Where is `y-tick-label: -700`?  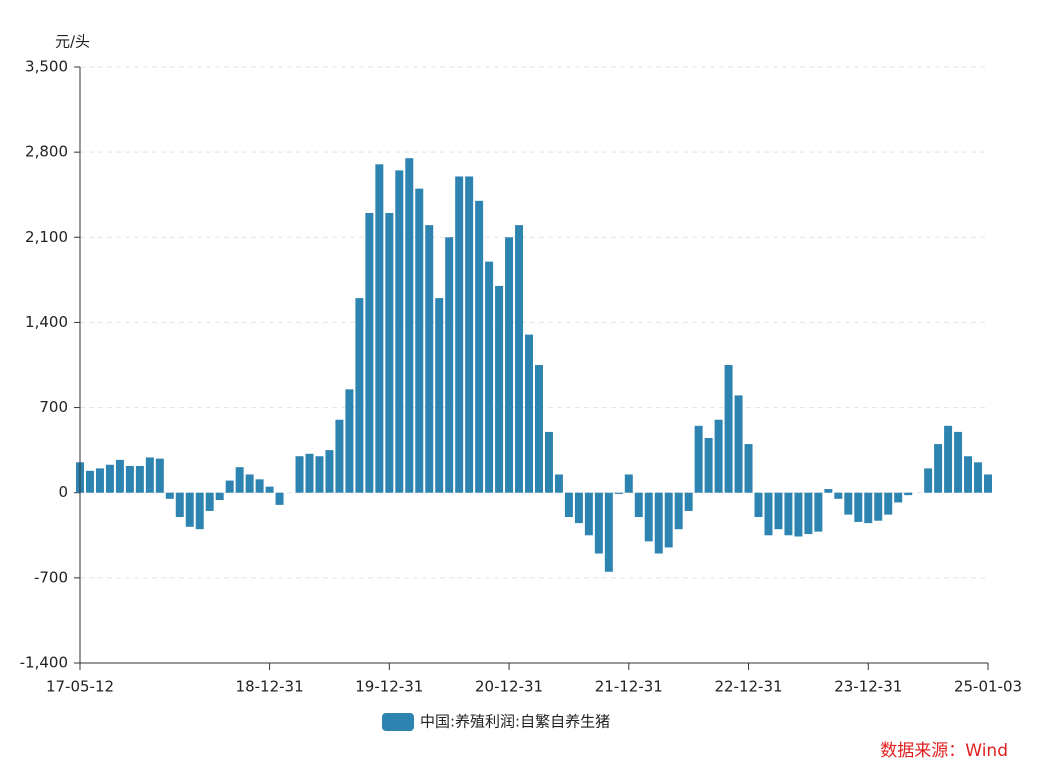 y-tick-label: -700 is located at coordinates (51, 577).